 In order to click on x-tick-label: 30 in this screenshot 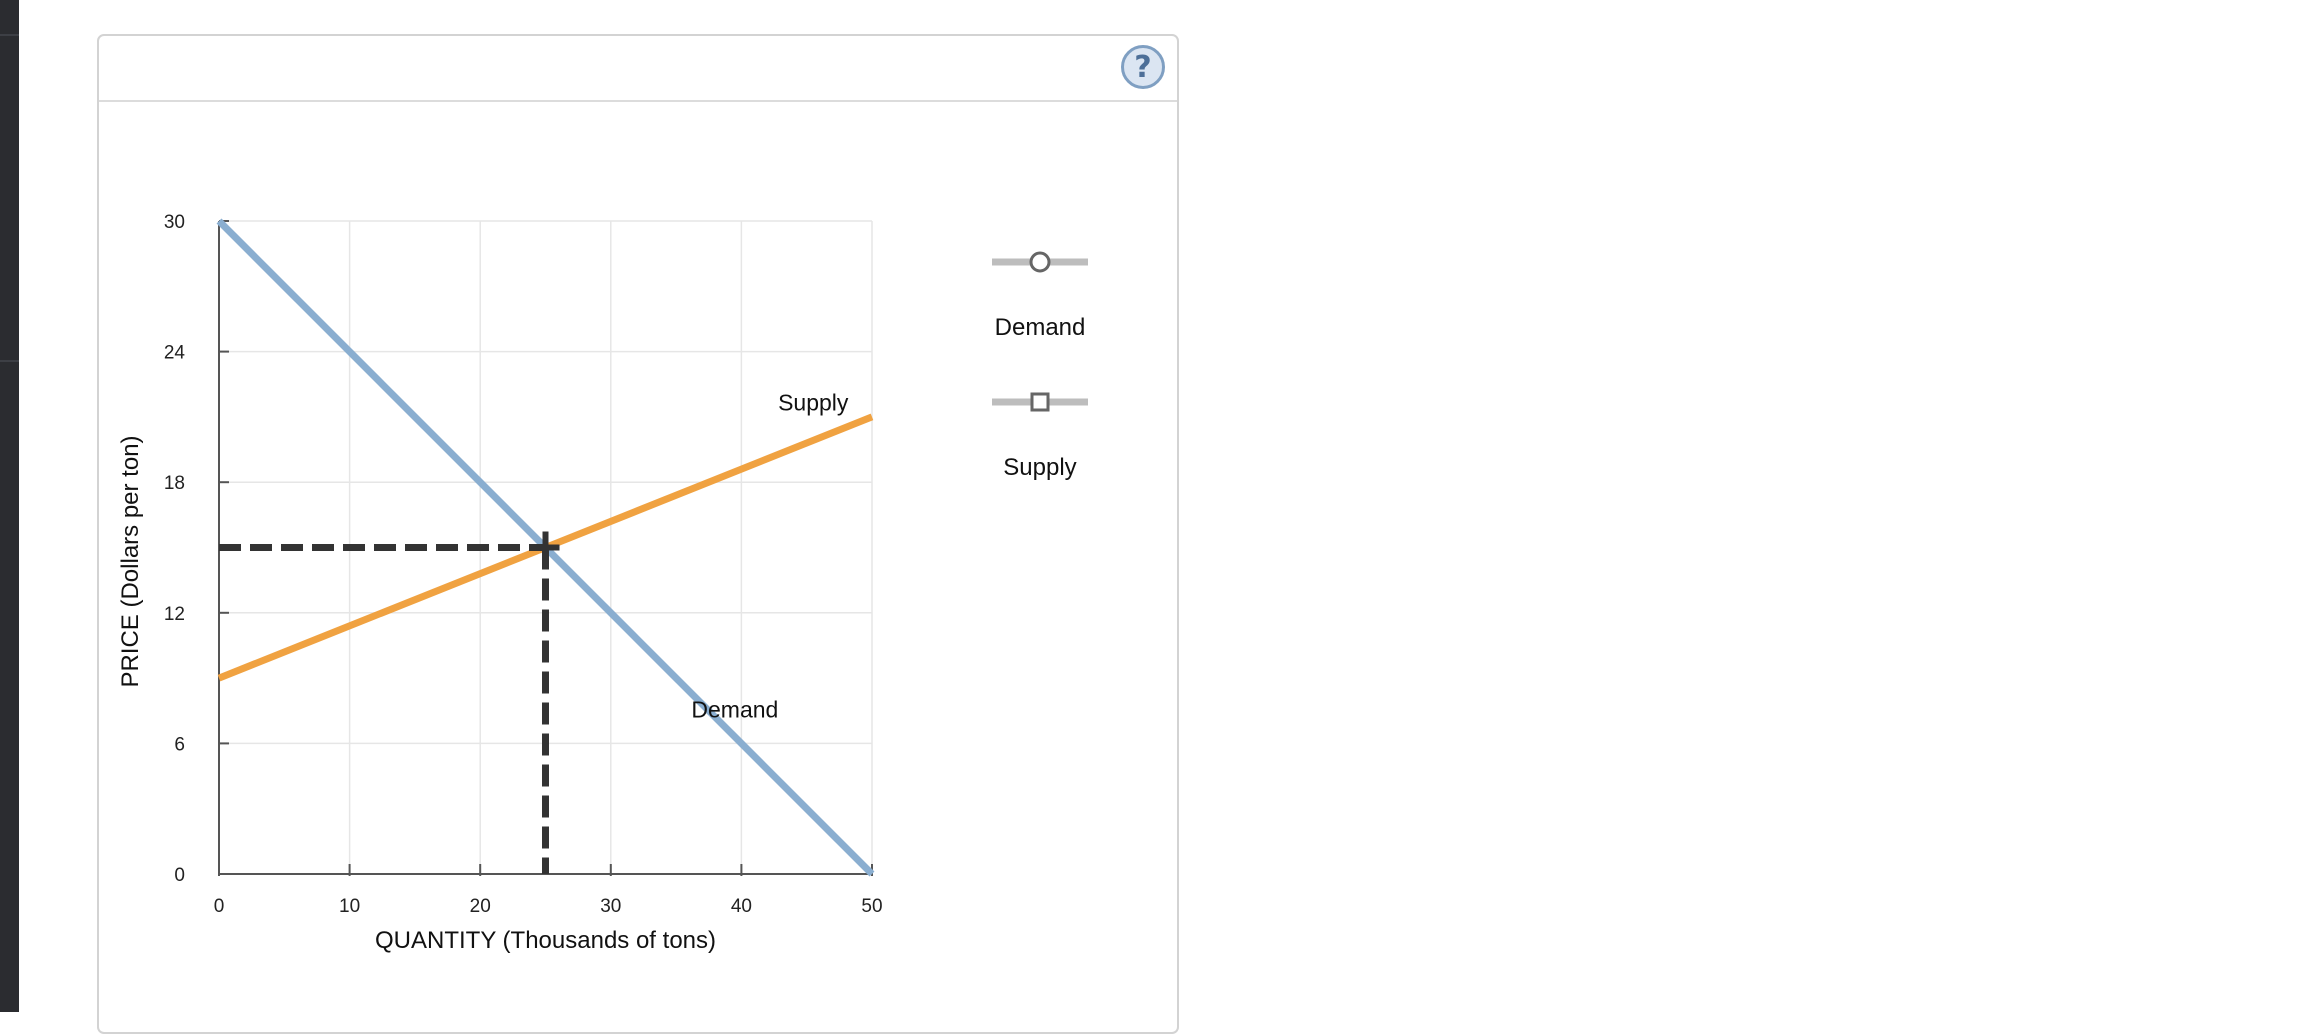, I will do `click(610, 906)`.